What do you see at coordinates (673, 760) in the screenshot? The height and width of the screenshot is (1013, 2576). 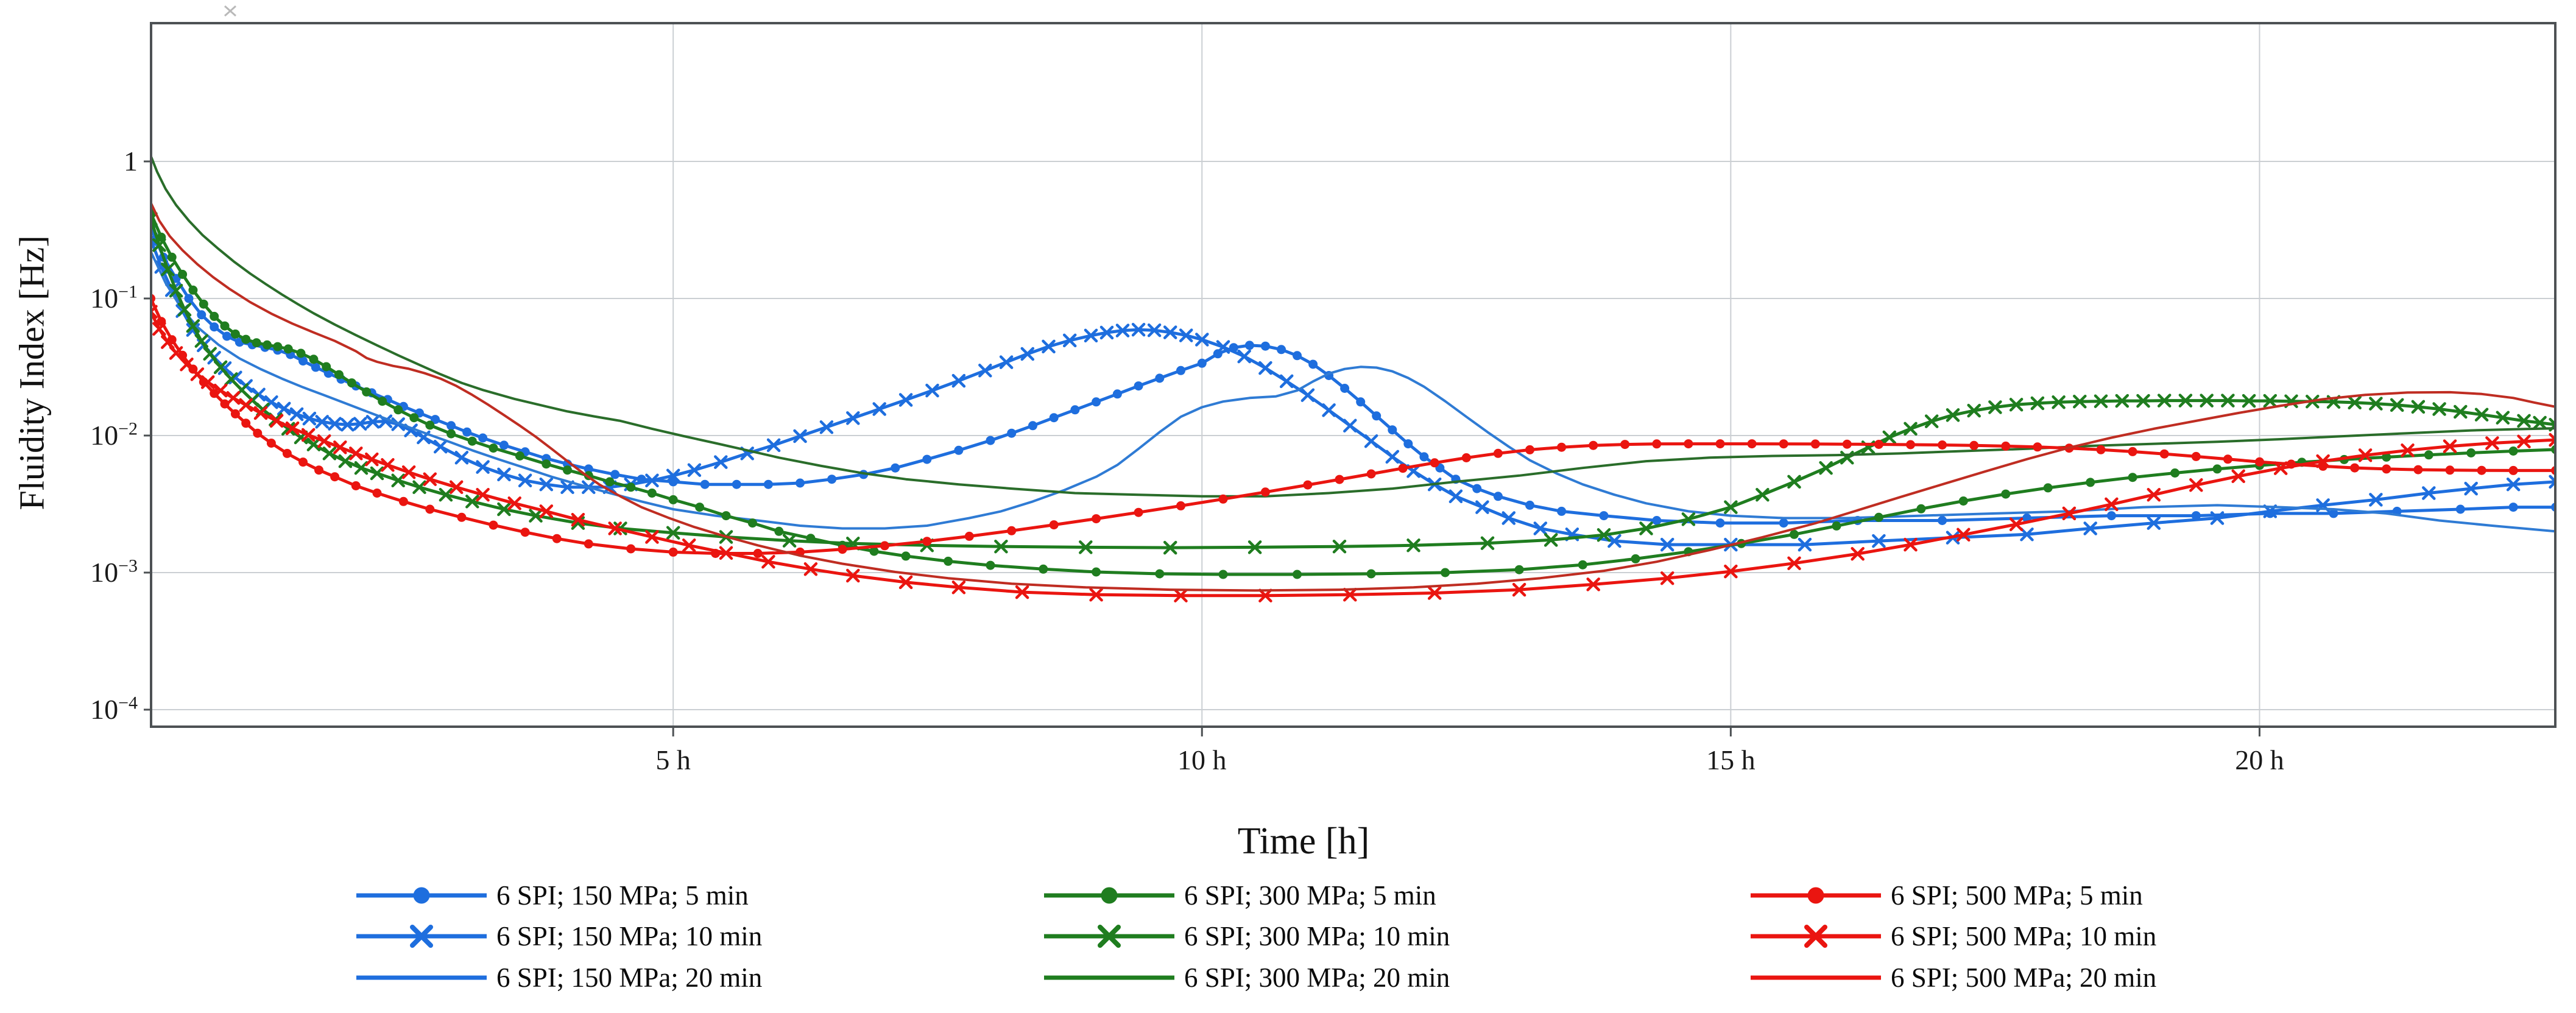 I see `x-tick-label: 5 h` at bounding box center [673, 760].